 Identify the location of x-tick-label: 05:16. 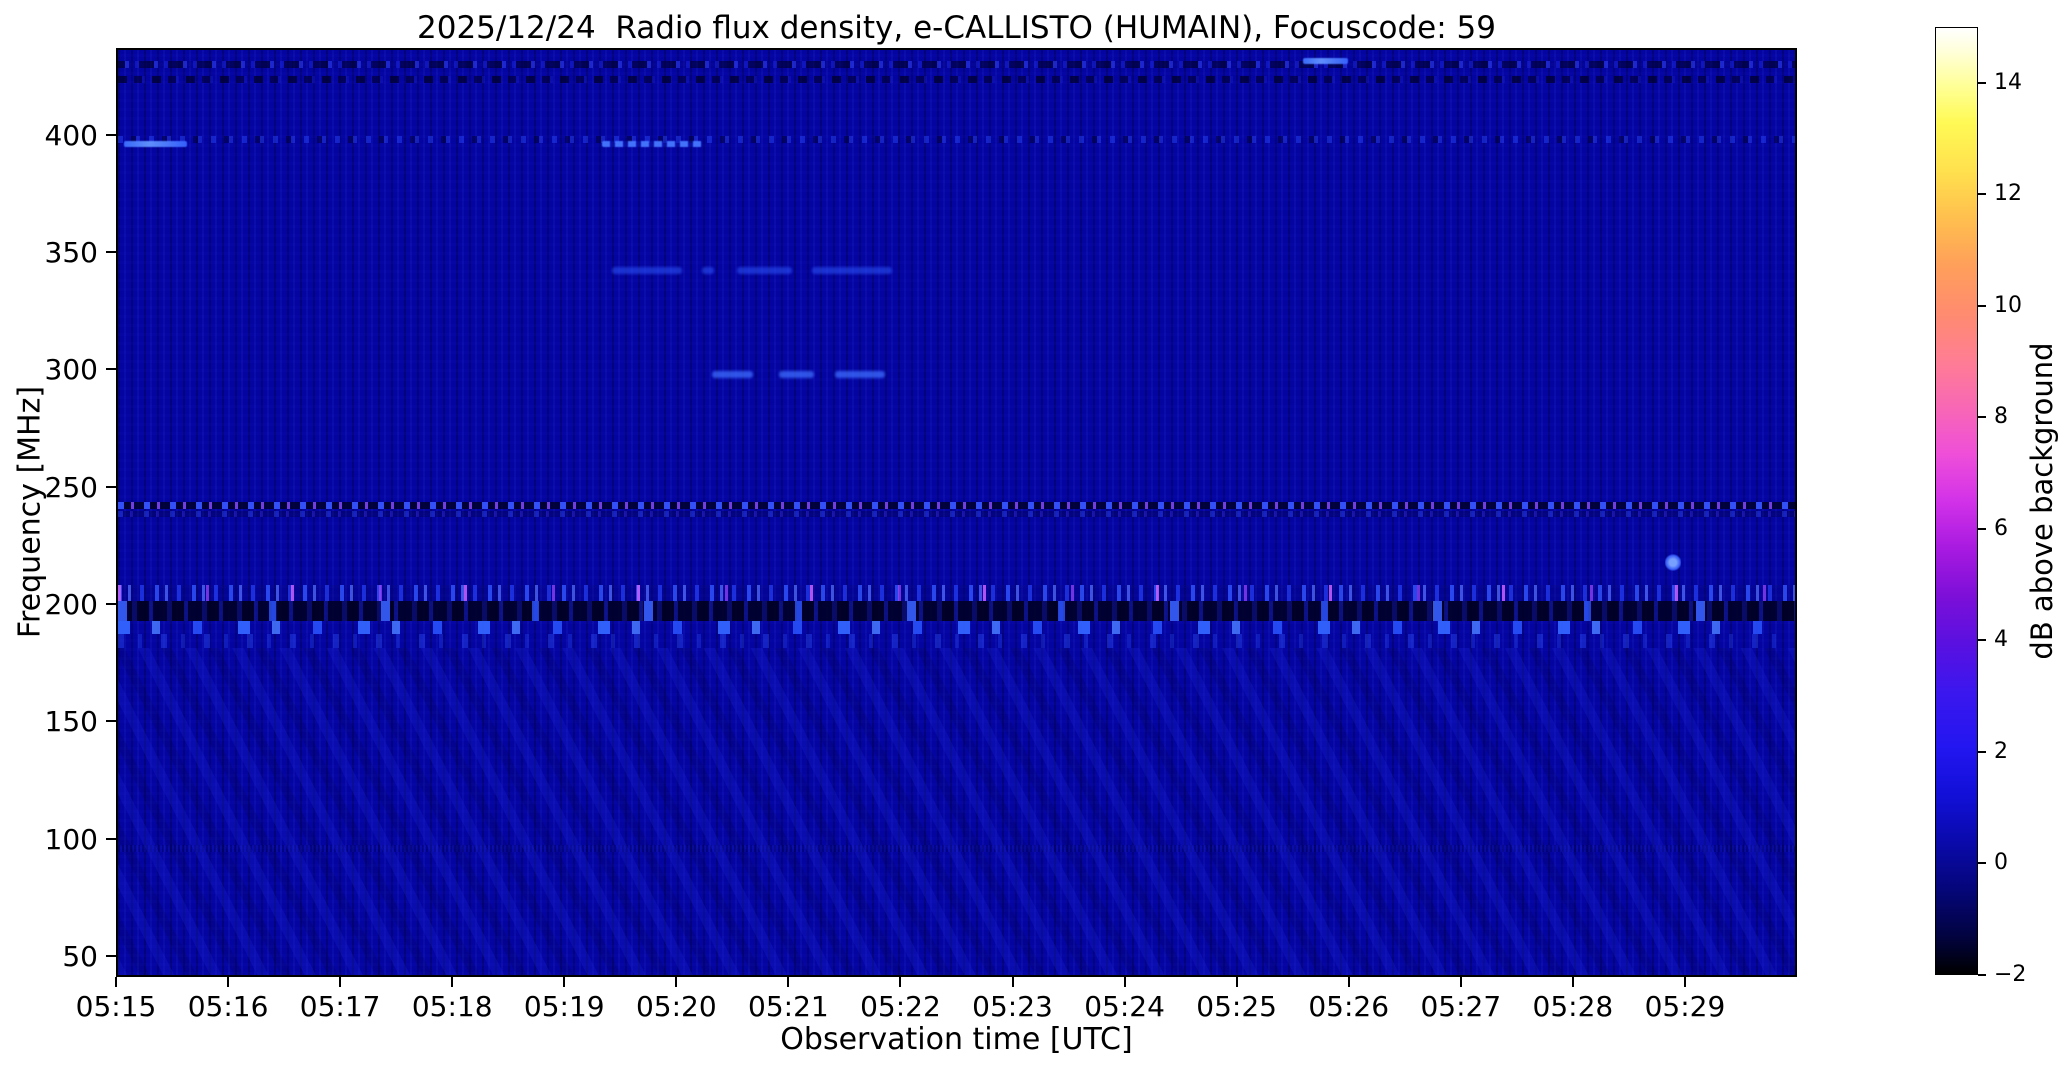
(228, 1006).